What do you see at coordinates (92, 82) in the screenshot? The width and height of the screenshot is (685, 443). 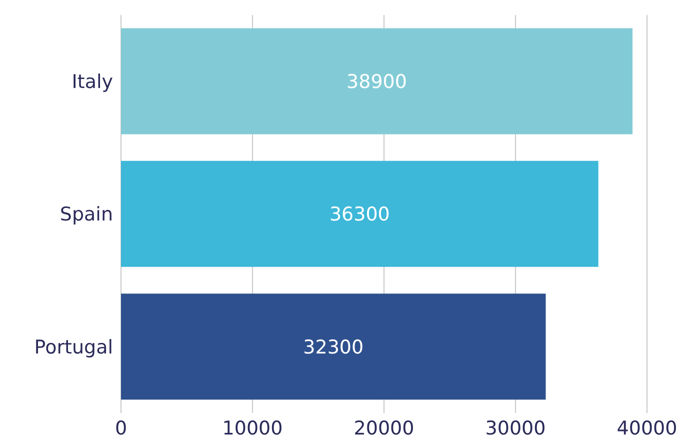 I see `y-tick-label: Italy` at bounding box center [92, 82].